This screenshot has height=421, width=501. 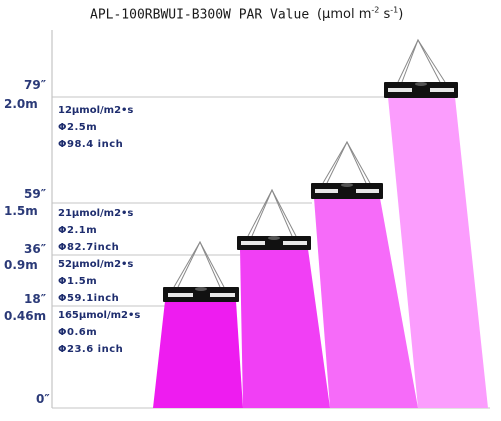 I want to click on level-label-inch: 36″, so click(x=35, y=249).